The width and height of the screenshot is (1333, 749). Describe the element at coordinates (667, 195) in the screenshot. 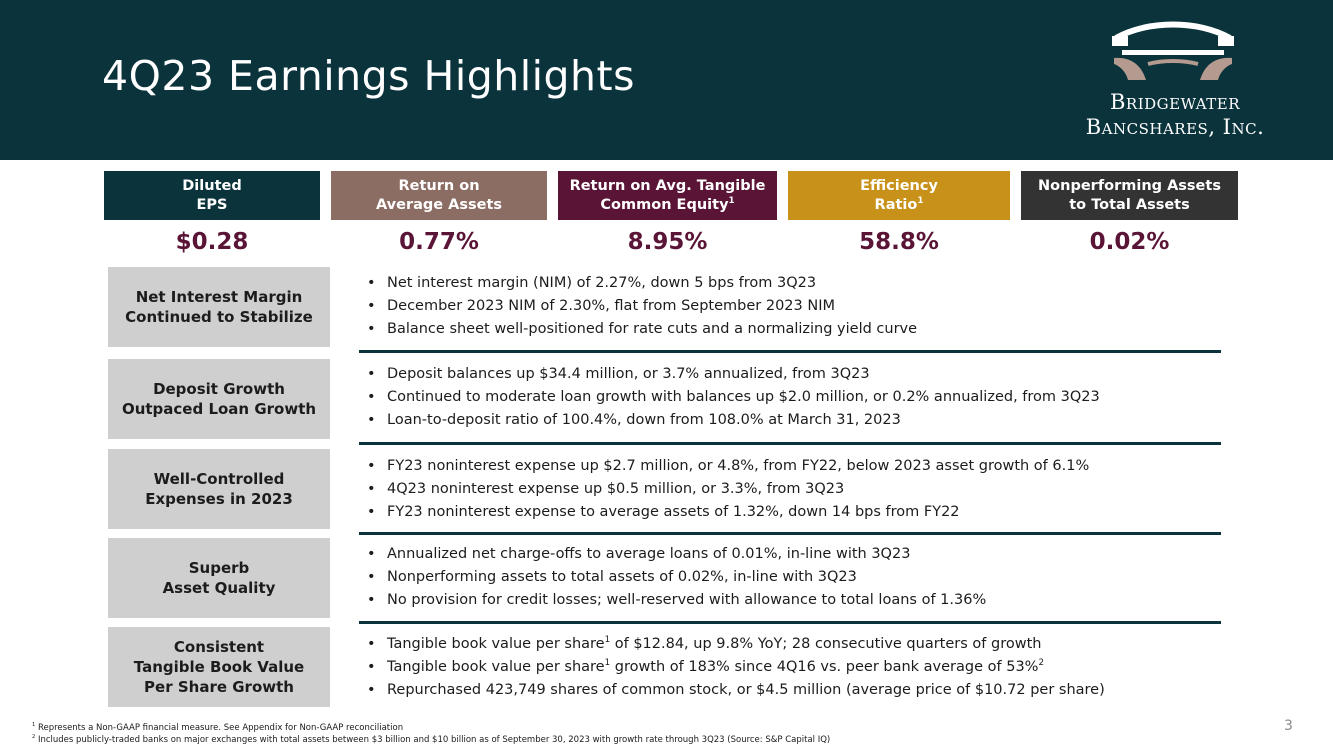

I see `metric-label-rotce: Return on Avg. Tangible Common Equity1` at that location.